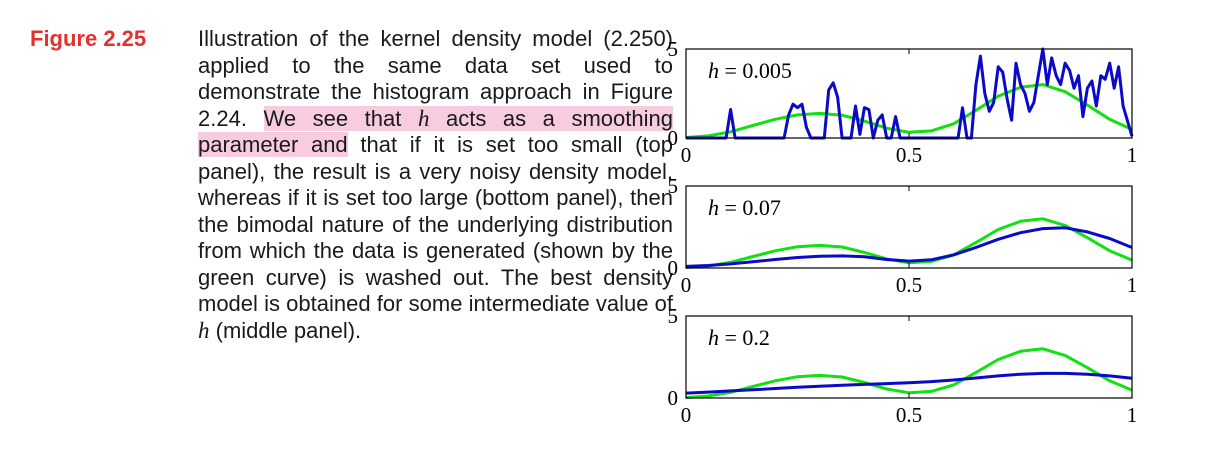 The width and height of the screenshot is (1216, 476). Describe the element at coordinates (750, 70) in the screenshot. I see `bandwidth-annotation: h = 0.005` at that location.